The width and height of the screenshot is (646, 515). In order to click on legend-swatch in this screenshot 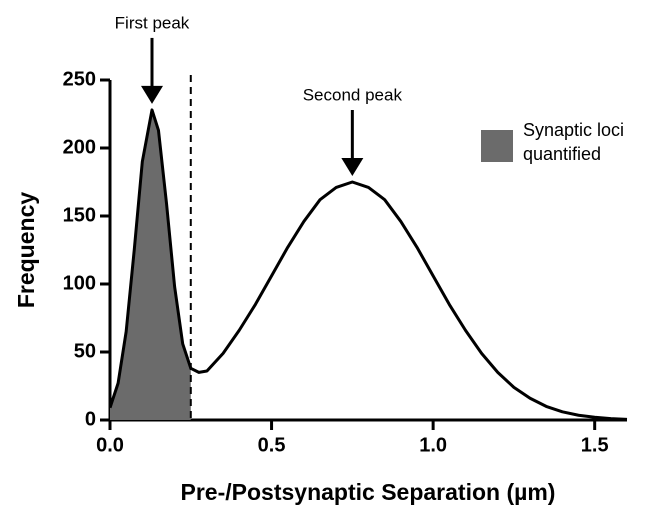, I will do `click(497, 146)`.